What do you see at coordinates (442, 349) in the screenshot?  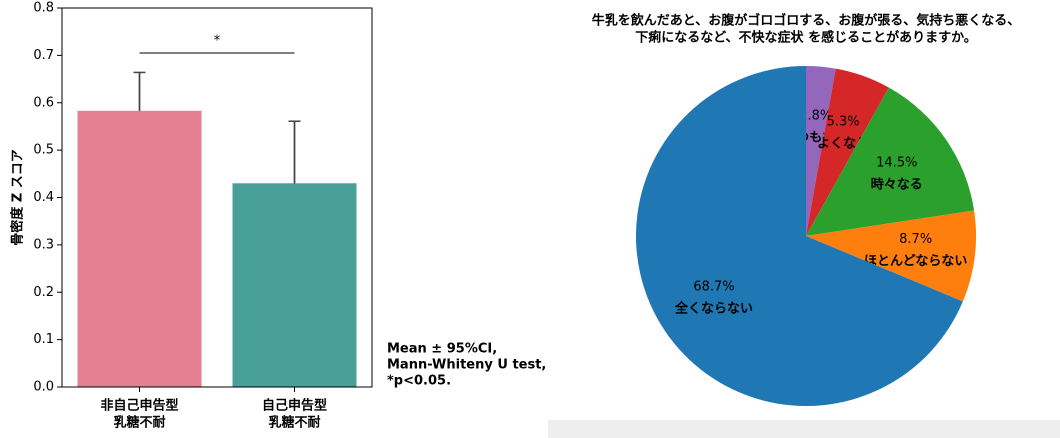 I see `note: Mean ± 95%CI,` at bounding box center [442, 349].